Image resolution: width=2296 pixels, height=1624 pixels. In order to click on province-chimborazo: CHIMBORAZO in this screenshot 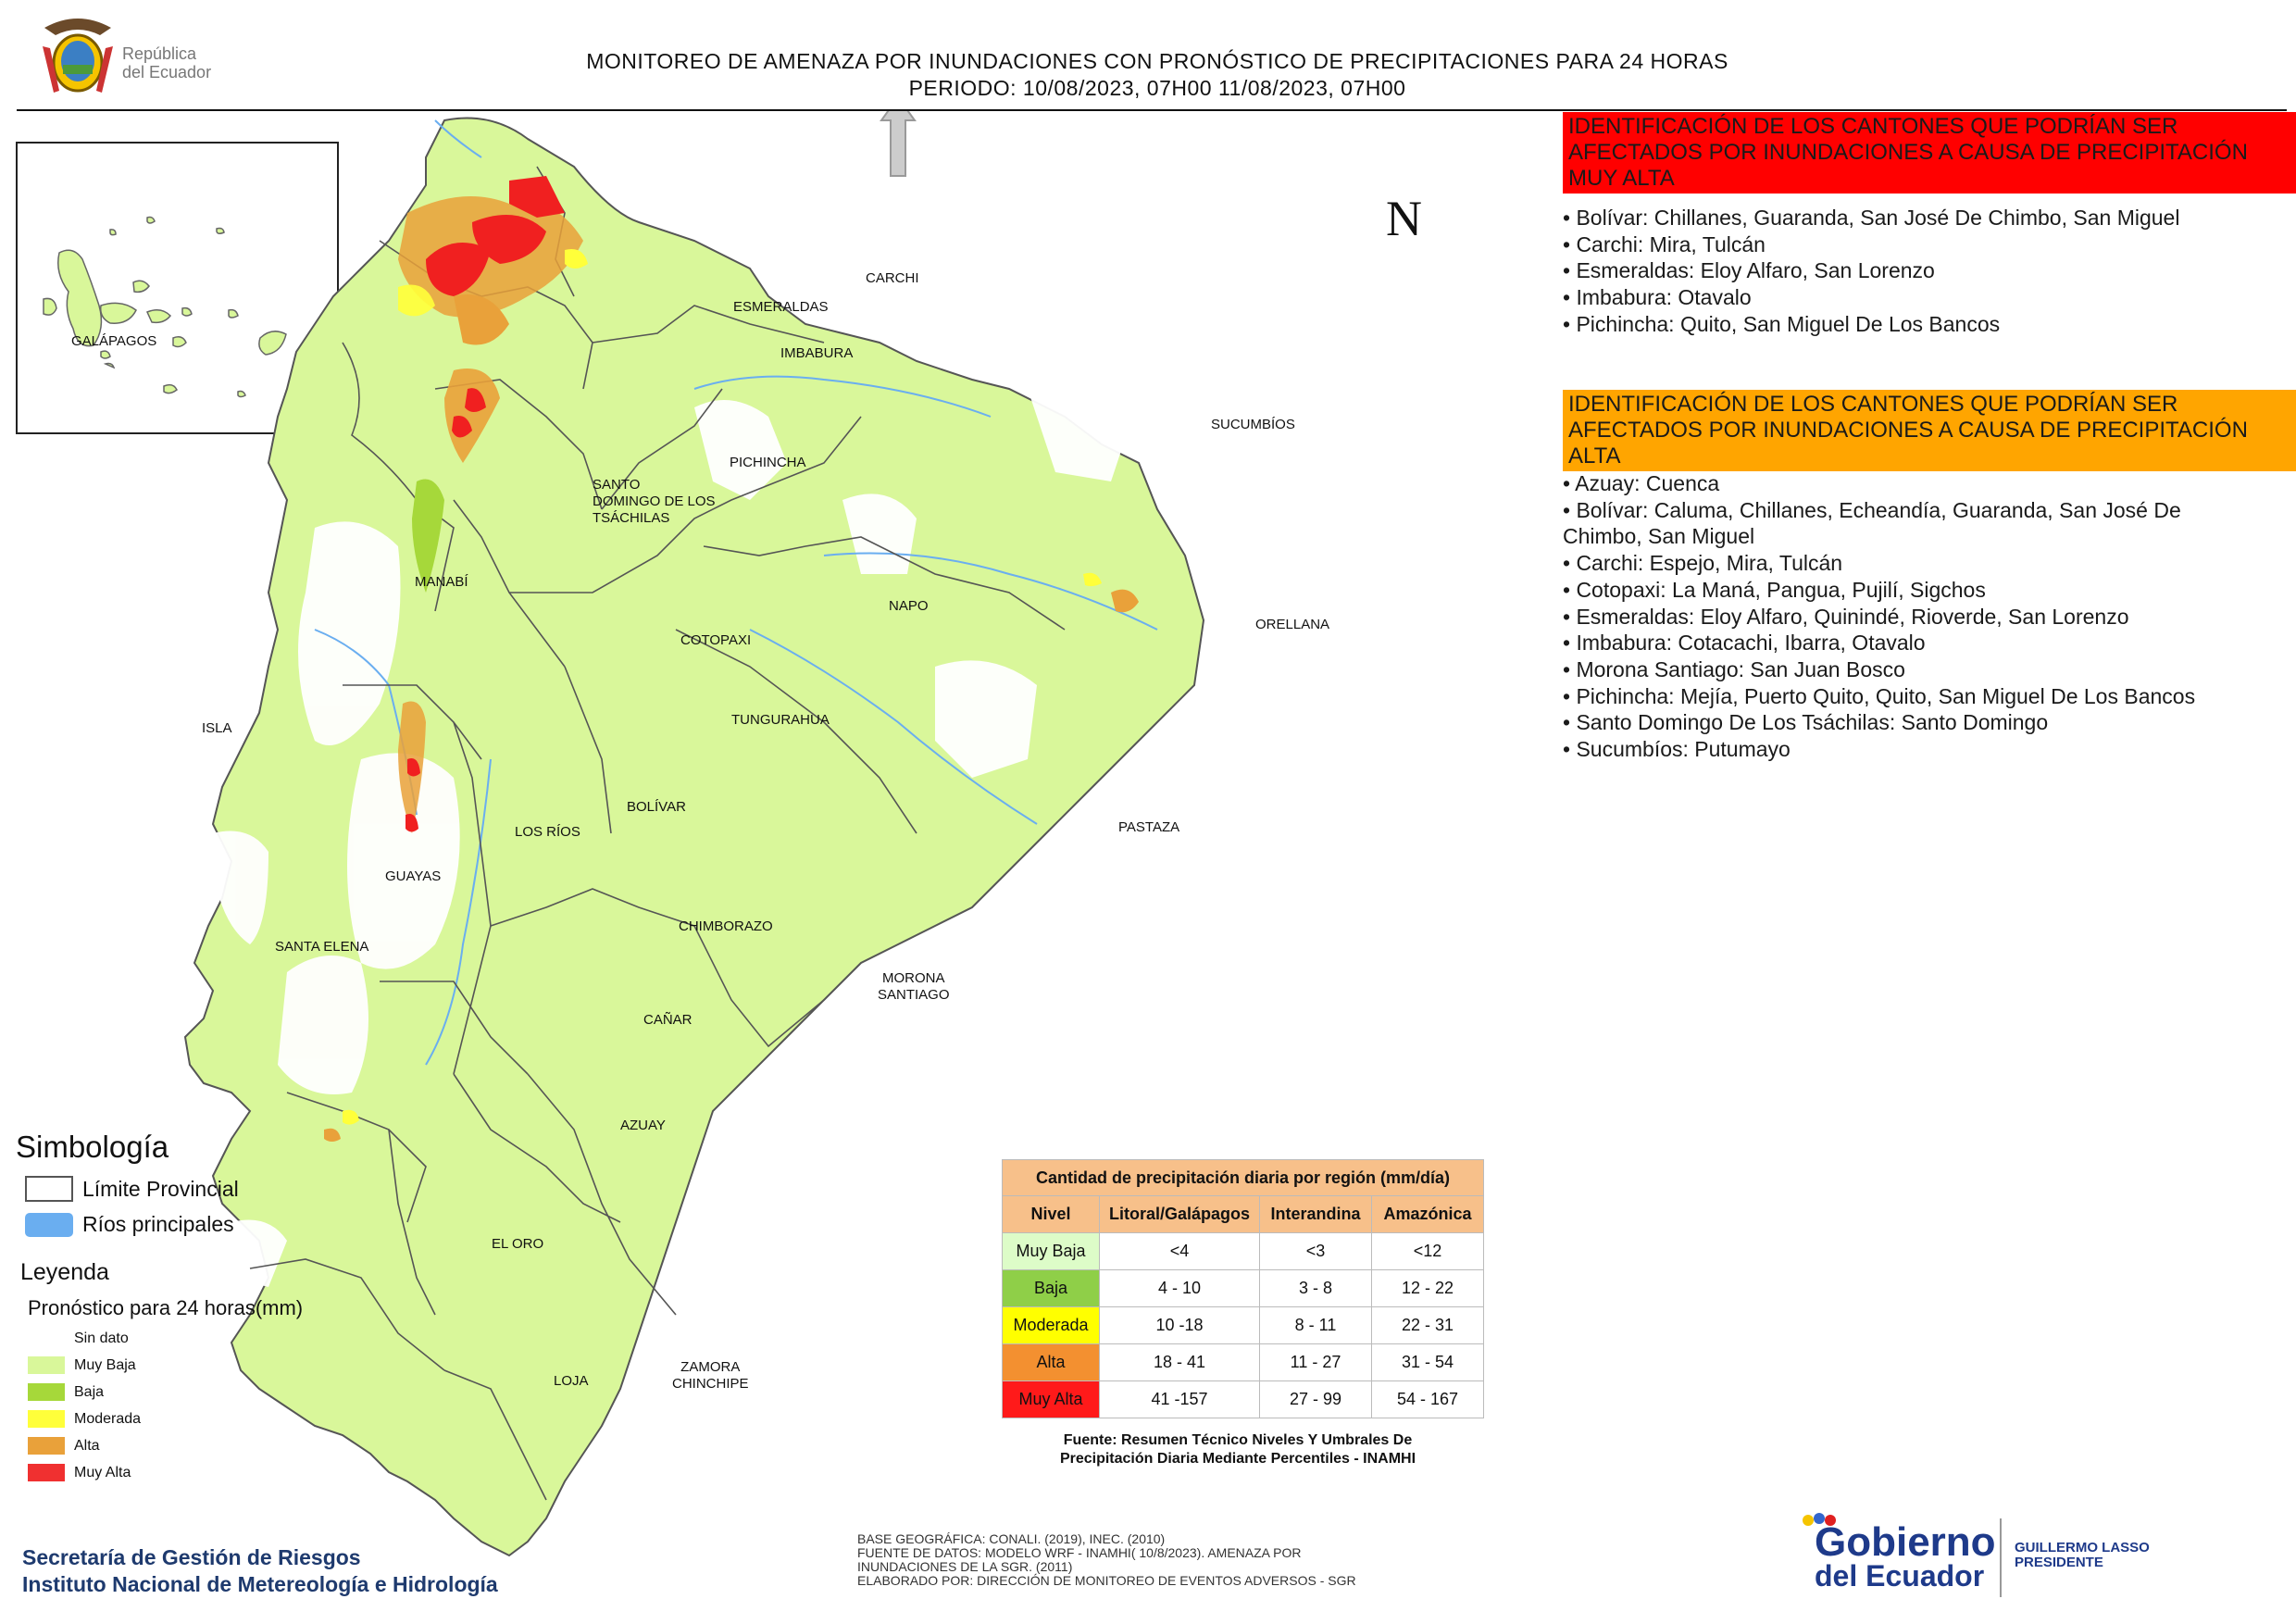, I will do `click(726, 926)`.